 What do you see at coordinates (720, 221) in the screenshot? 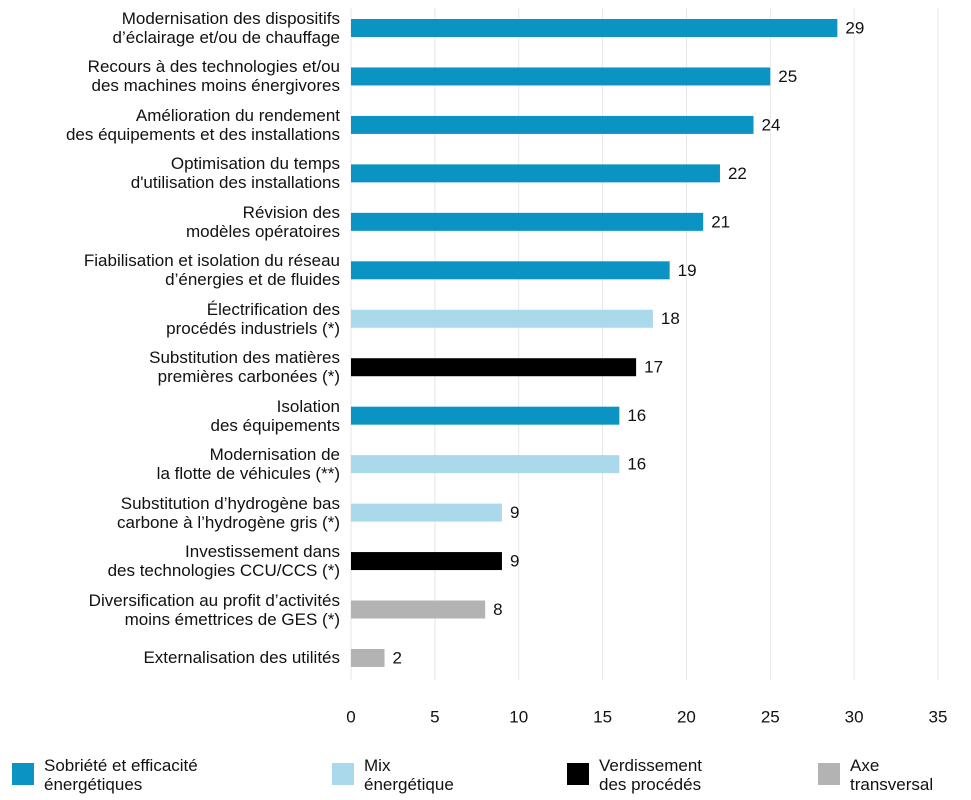
I see `value-label: 21` at bounding box center [720, 221].